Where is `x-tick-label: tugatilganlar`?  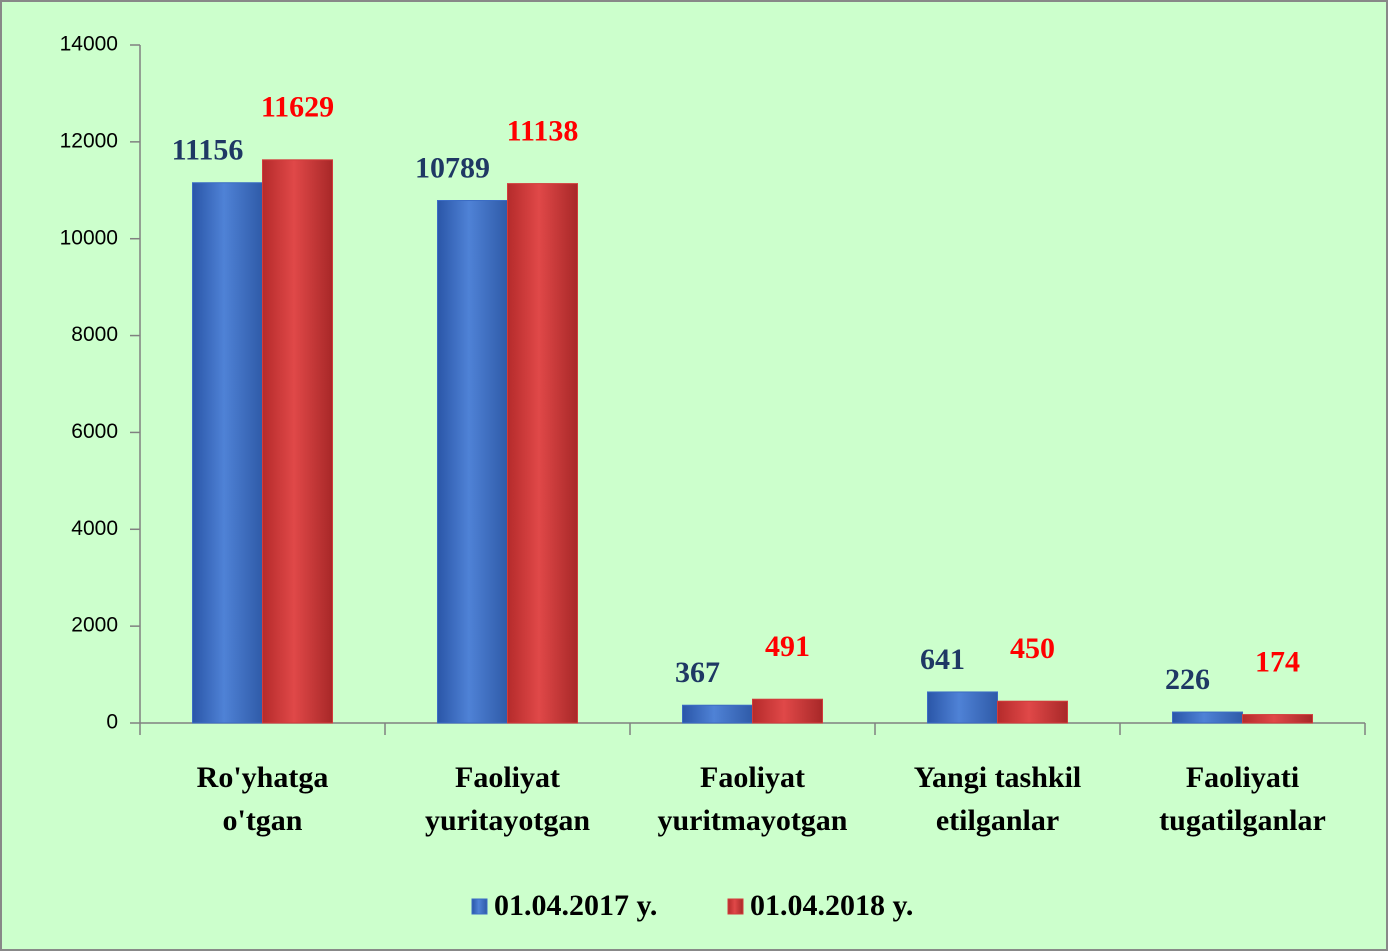
x-tick-label: tugatilganlar is located at coordinates (1242, 820).